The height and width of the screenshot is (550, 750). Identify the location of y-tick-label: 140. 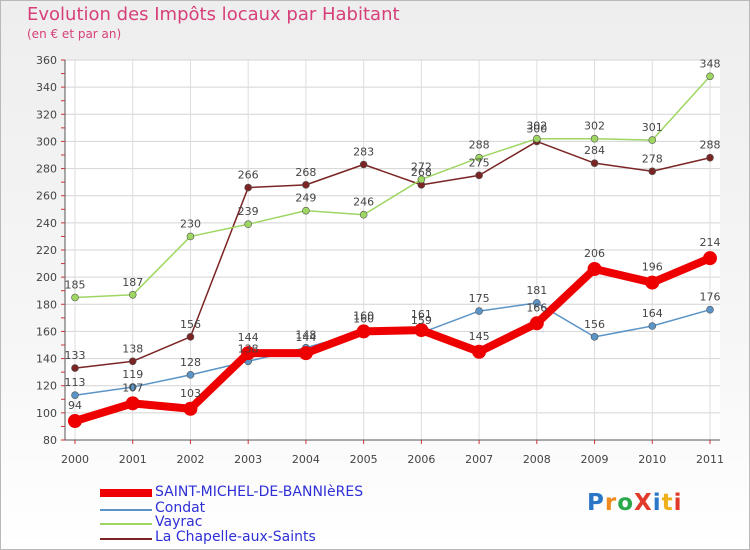
(46, 359).